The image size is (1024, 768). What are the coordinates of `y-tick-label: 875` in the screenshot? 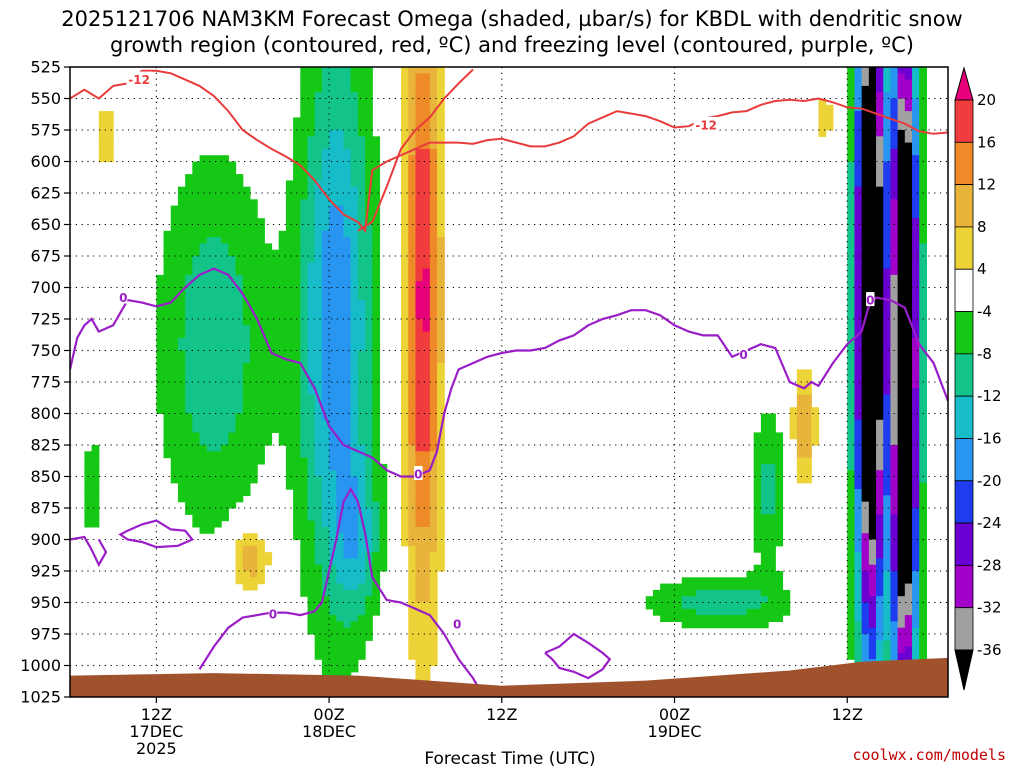 It's located at (45, 508).